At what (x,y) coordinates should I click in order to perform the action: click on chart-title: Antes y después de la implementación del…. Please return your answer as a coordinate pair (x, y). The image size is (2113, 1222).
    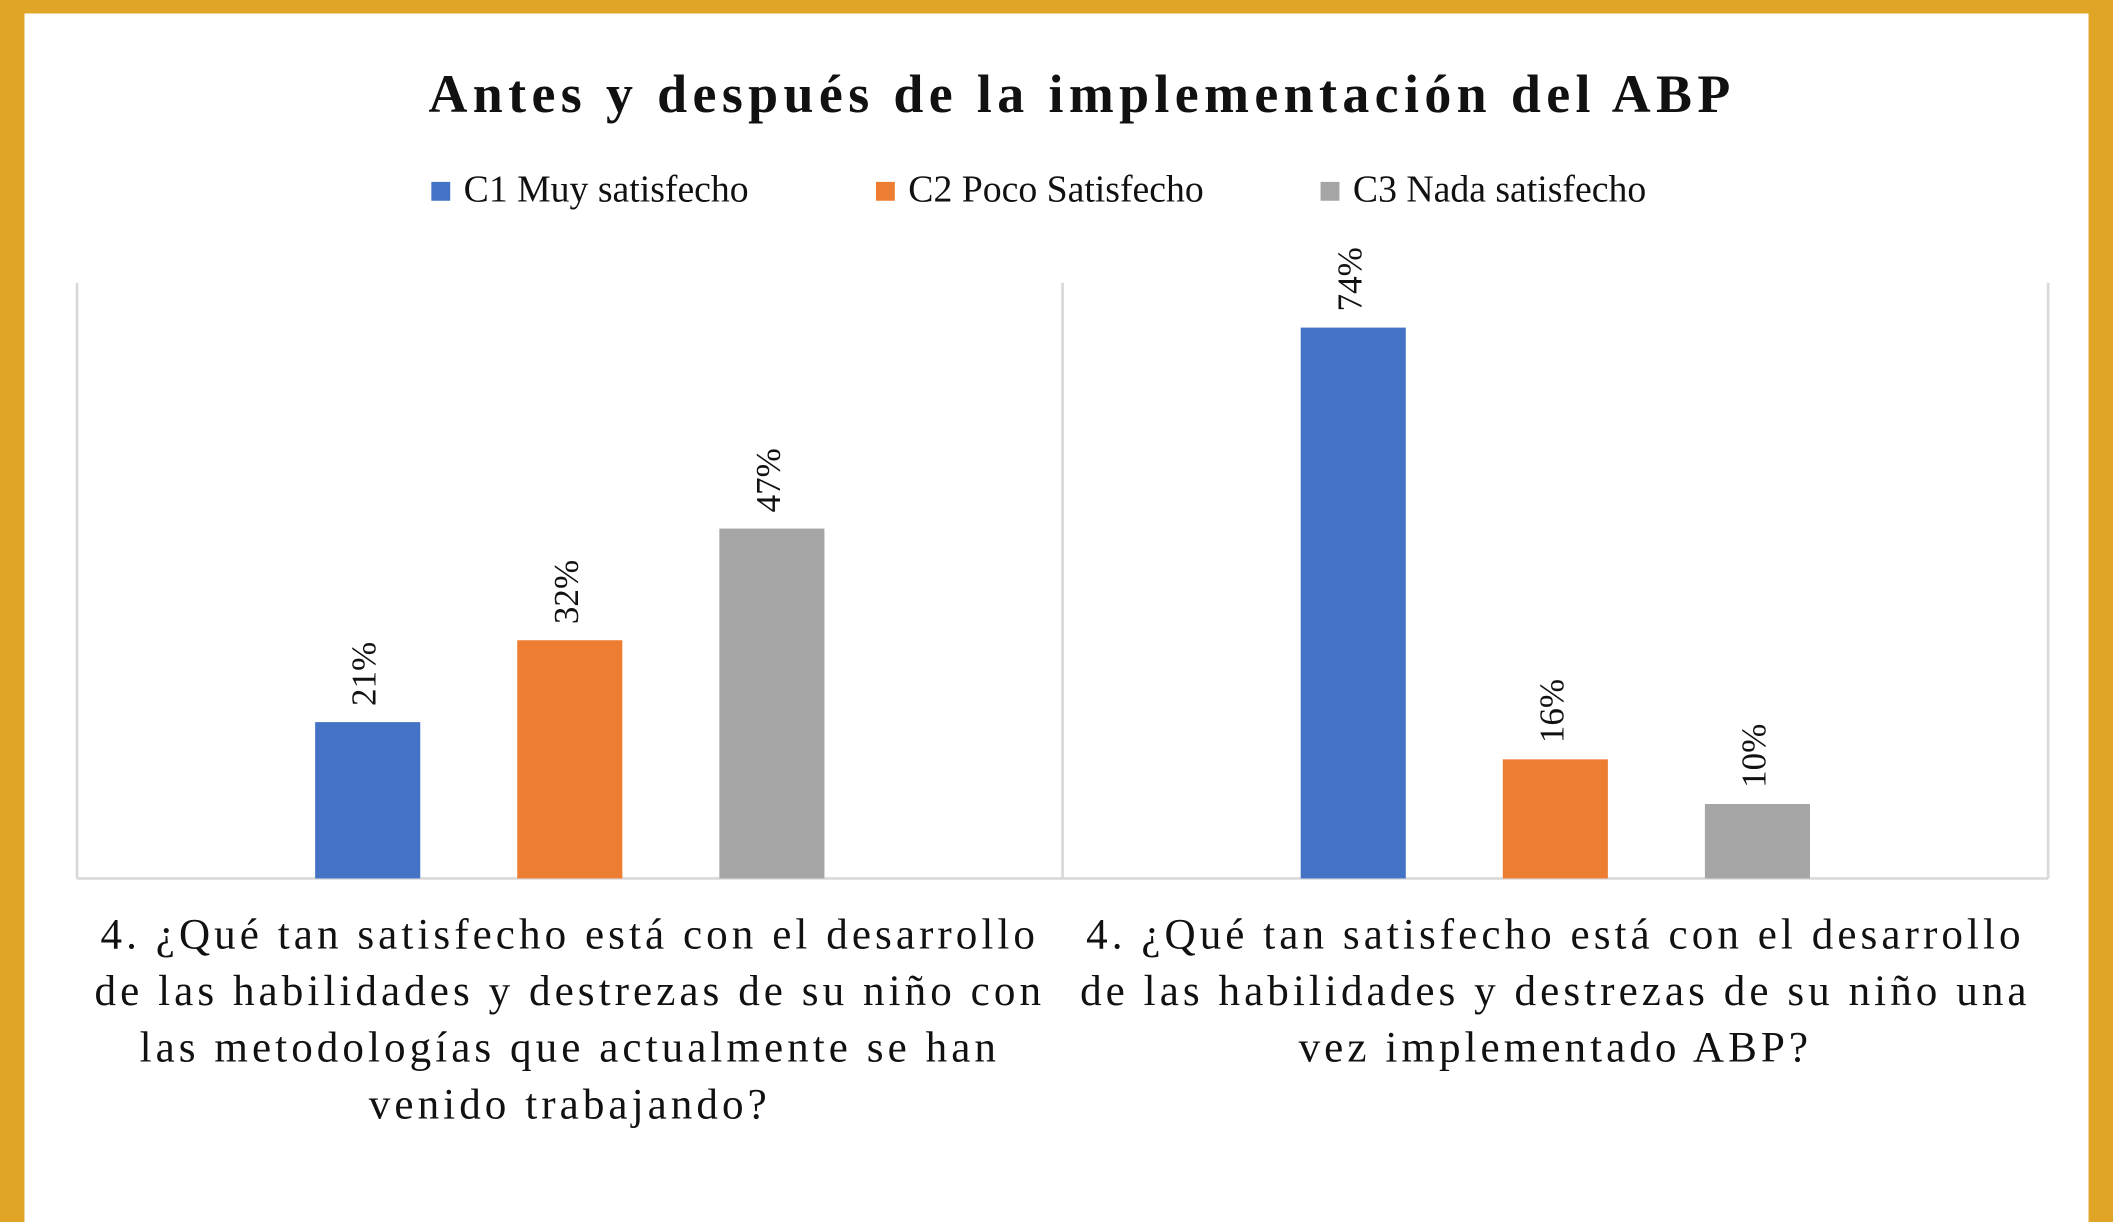
    Looking at the image, I should click on (1082, 94).